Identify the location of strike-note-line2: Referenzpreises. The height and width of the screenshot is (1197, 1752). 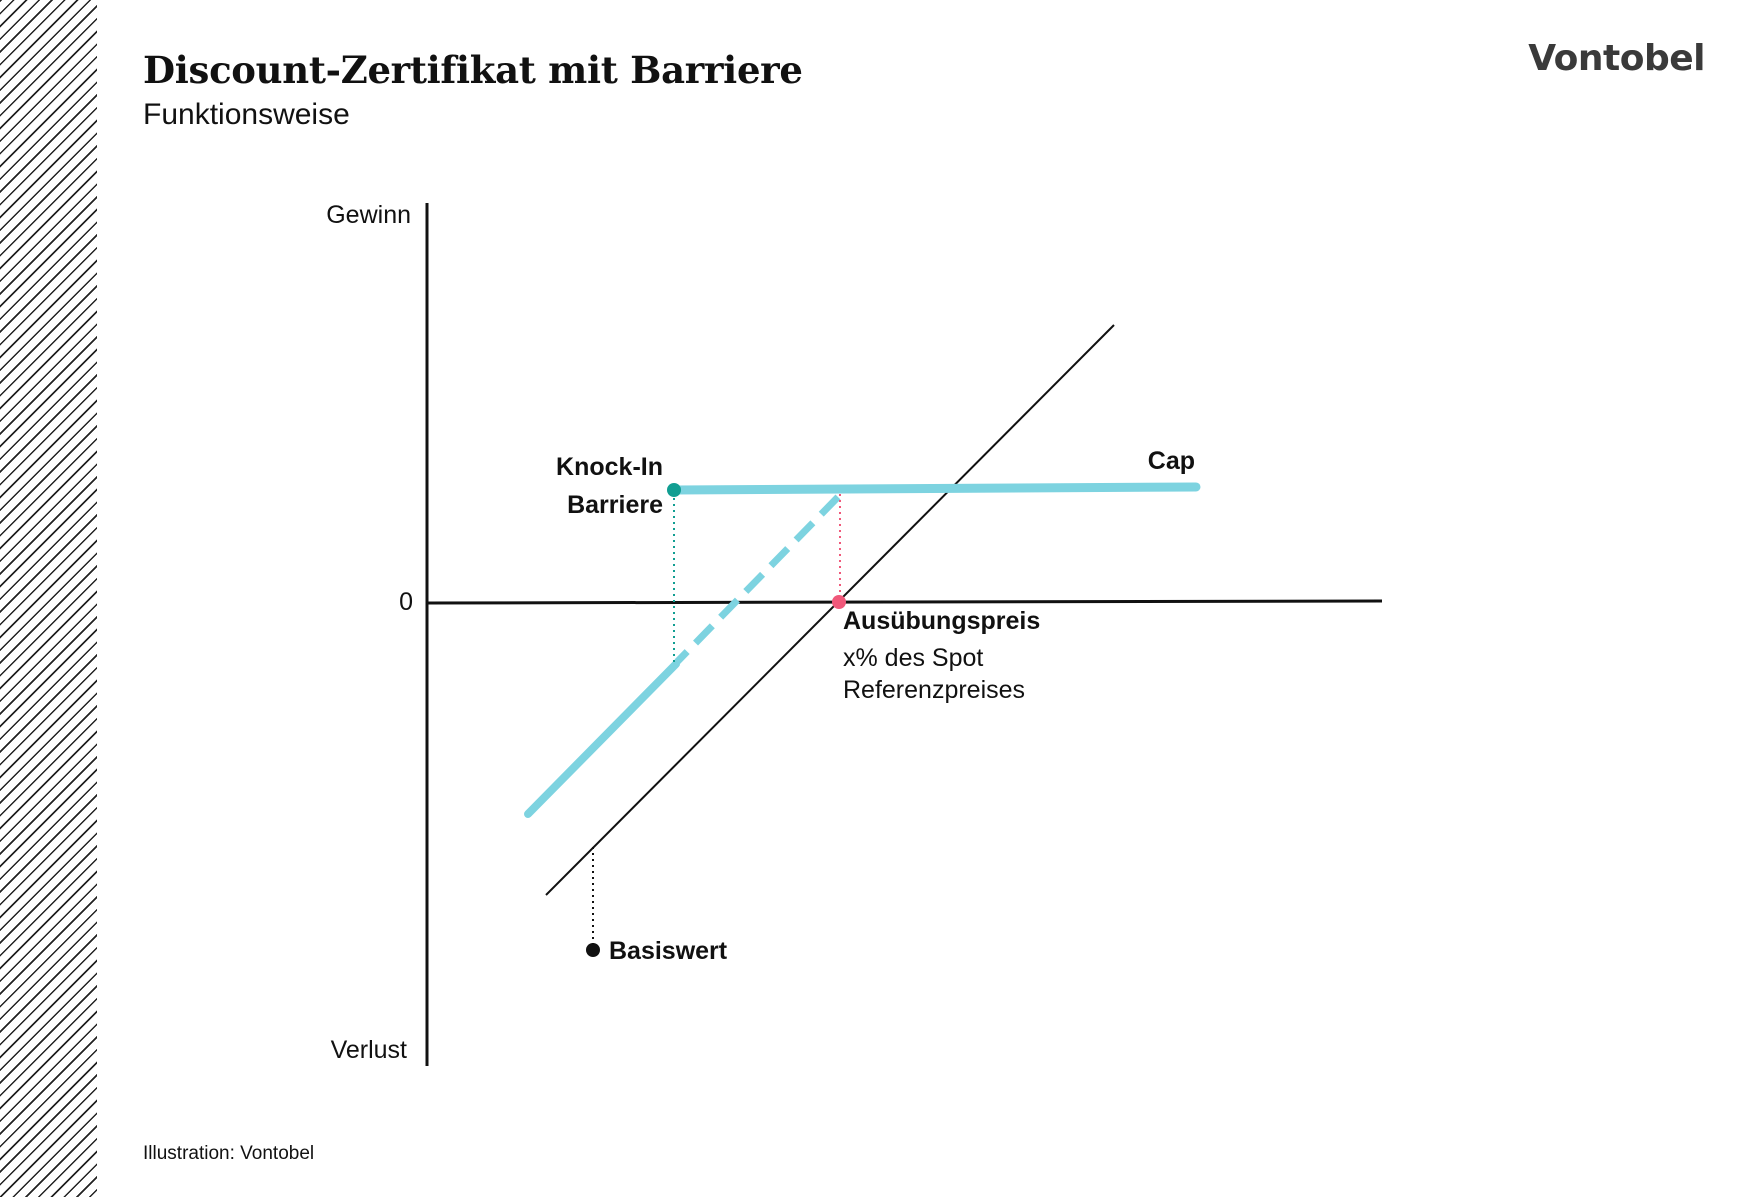
(934, 690).